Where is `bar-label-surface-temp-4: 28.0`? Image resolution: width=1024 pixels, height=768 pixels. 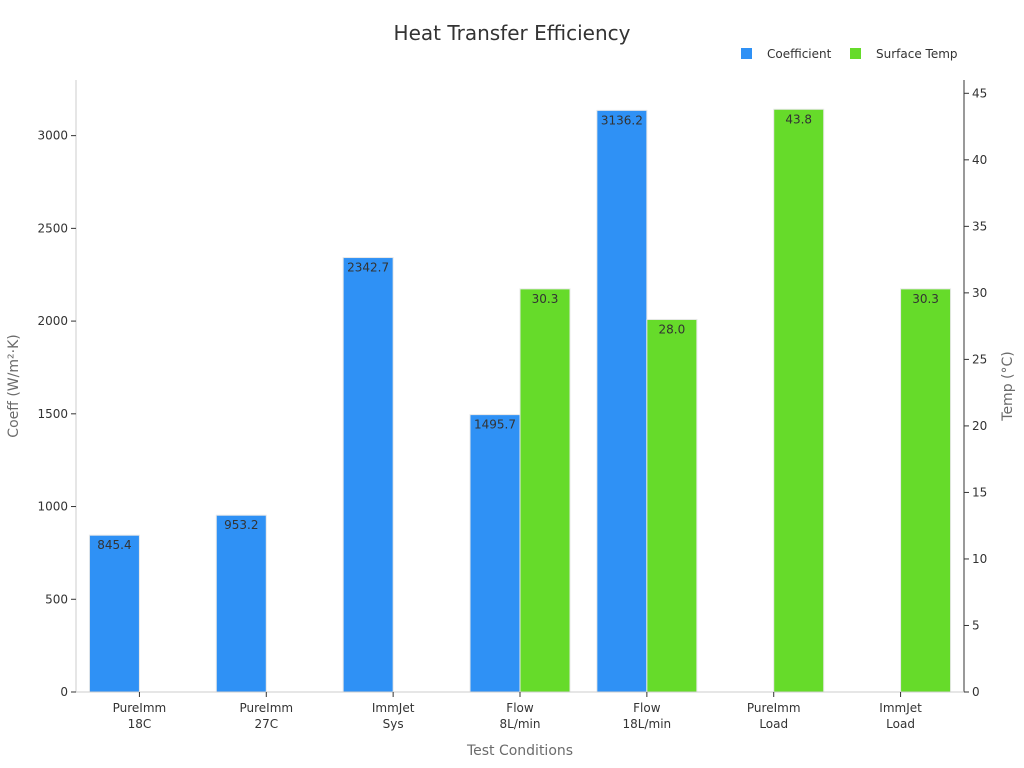 bar-label-surface-temp-4: 28.0 is located at coordinates (671, 329).